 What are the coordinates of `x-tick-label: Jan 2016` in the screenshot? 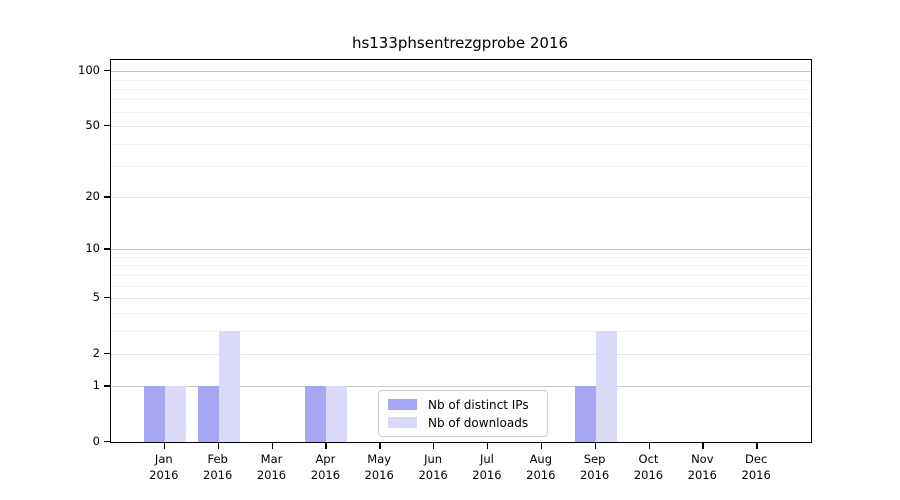 It's located at (164, 467).